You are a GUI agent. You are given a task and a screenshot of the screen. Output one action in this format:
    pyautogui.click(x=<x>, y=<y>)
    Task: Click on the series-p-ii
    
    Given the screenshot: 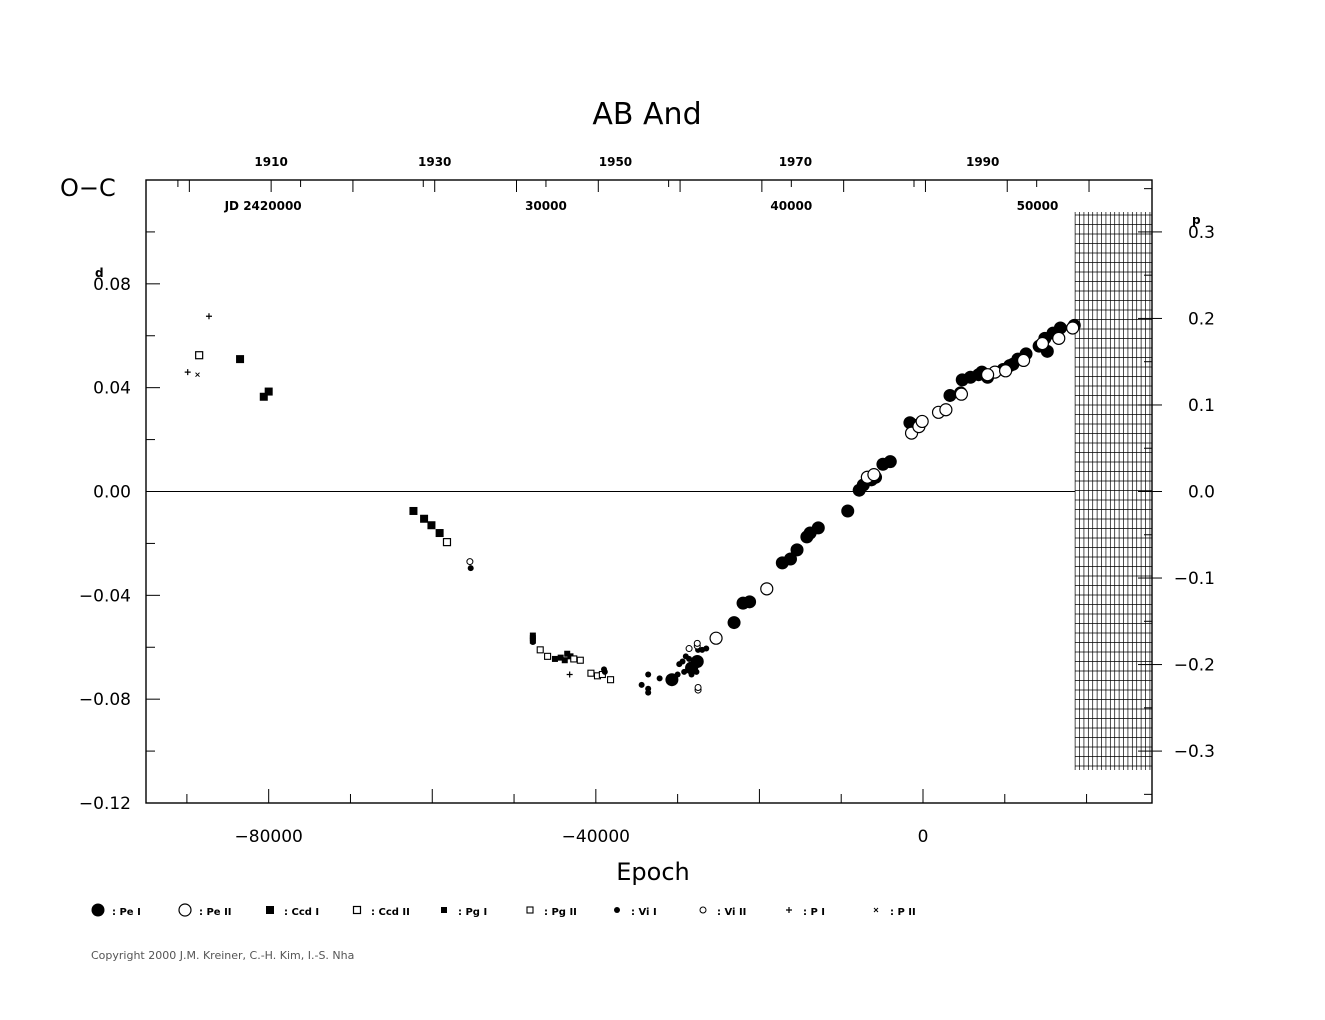 What is the action you would take?
    pyautogui.click(x=197, y=375)
    